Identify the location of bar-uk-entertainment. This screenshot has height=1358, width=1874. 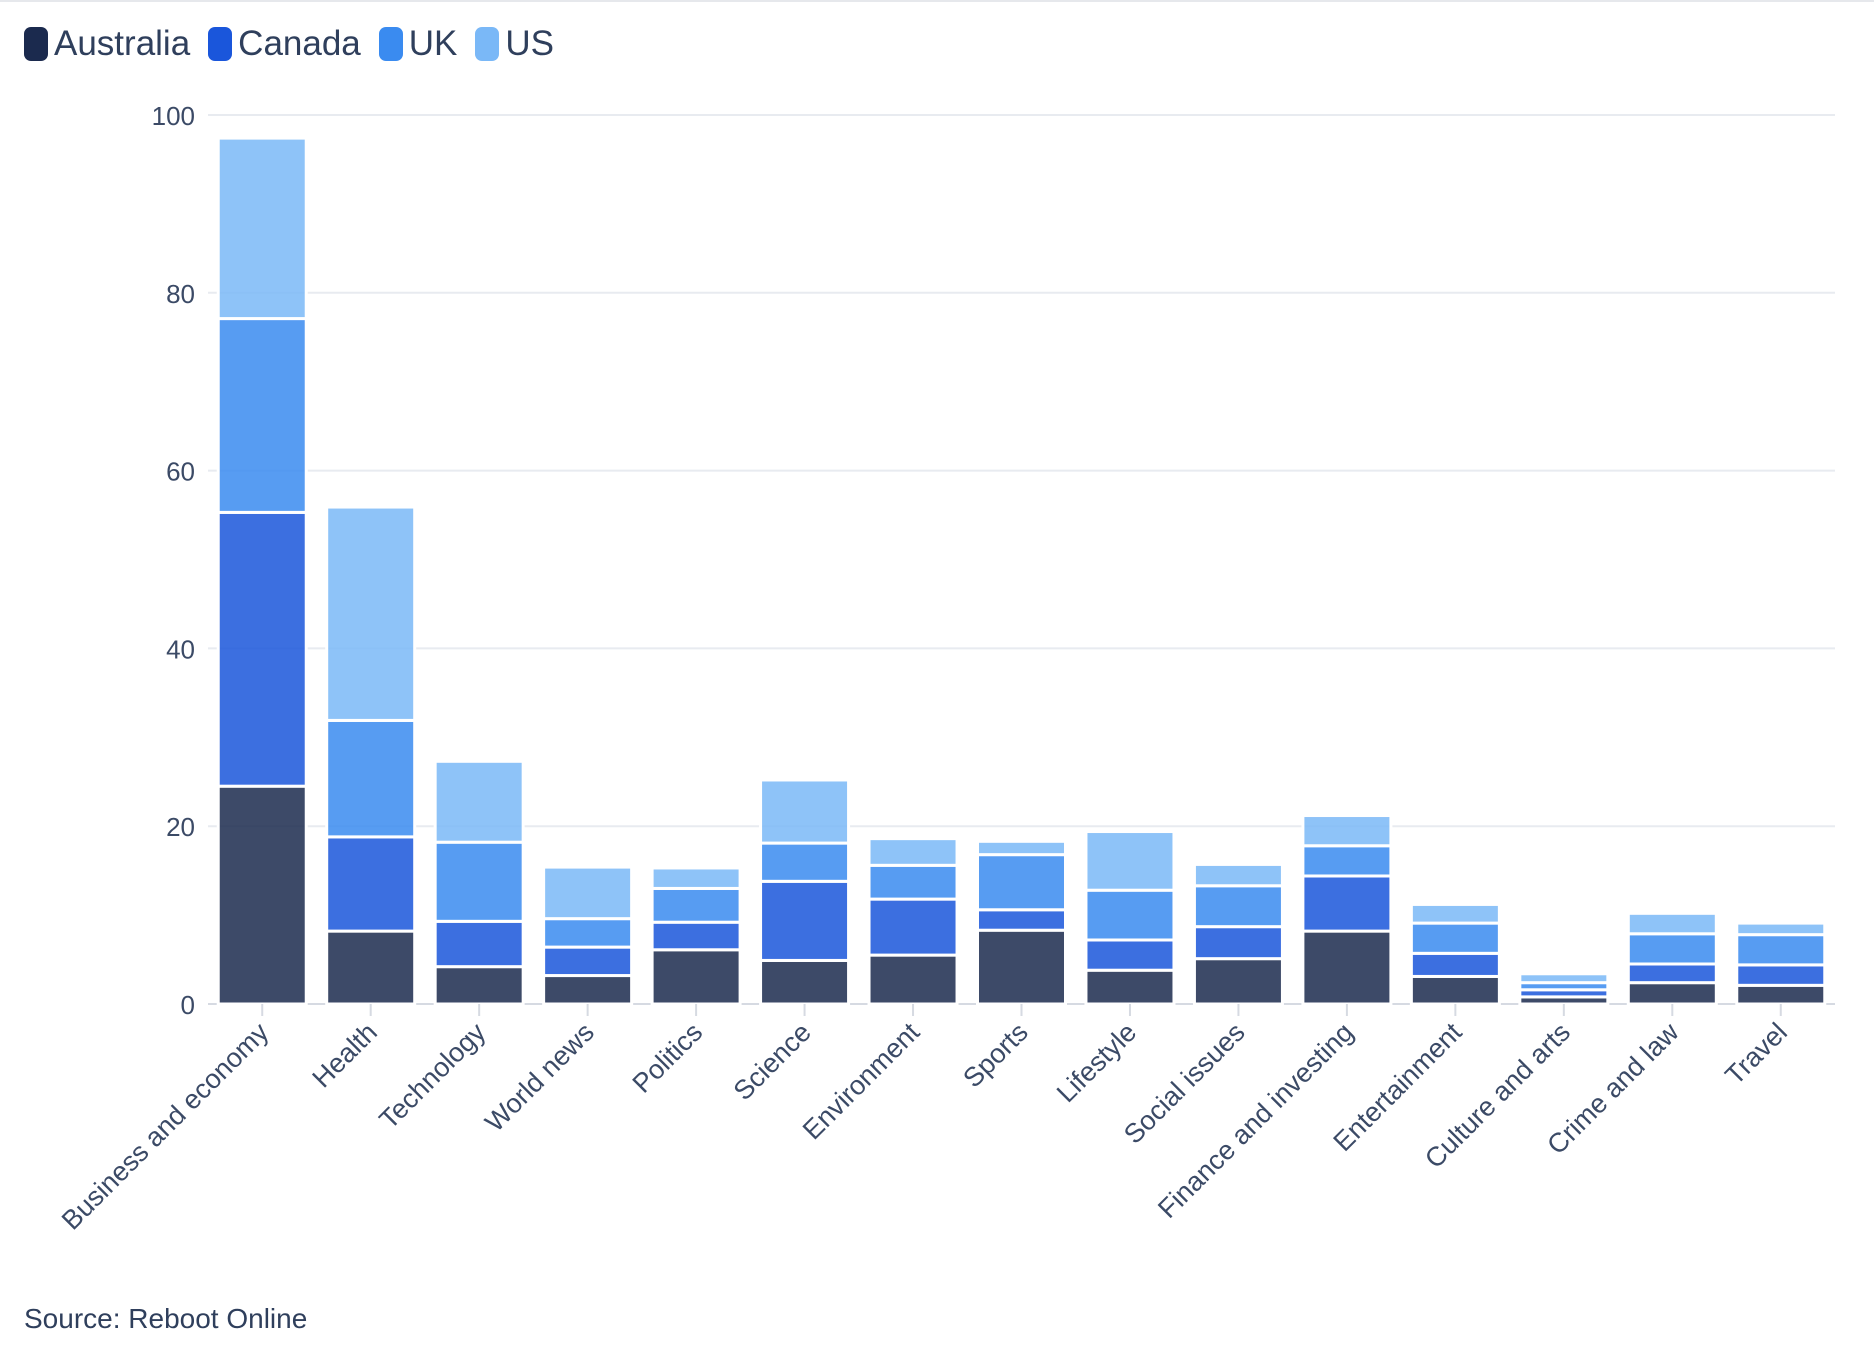
(1455, 938).